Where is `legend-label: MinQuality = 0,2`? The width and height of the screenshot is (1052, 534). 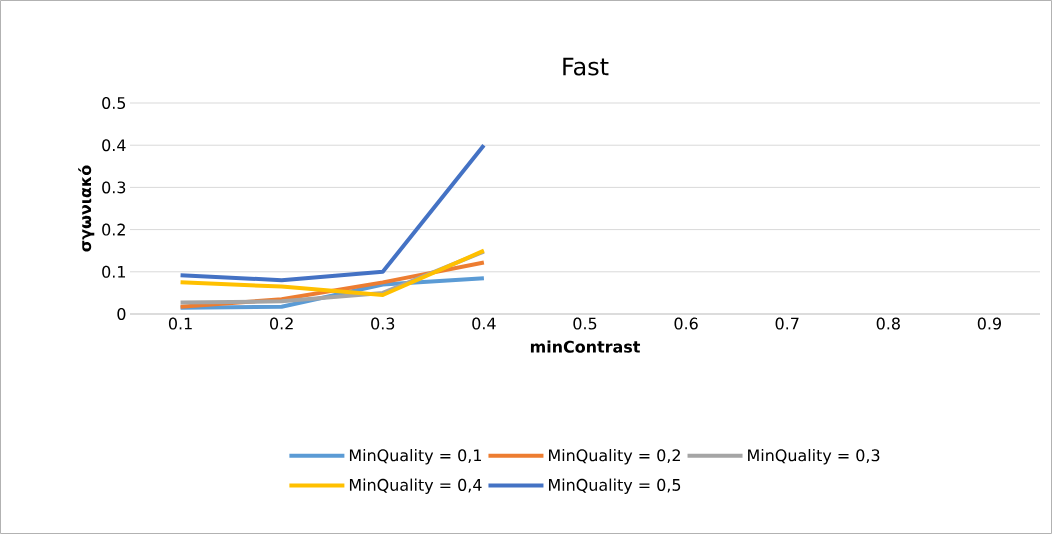 legend-label: MinQuality = 0,2 is located at coordinates (614, 457).